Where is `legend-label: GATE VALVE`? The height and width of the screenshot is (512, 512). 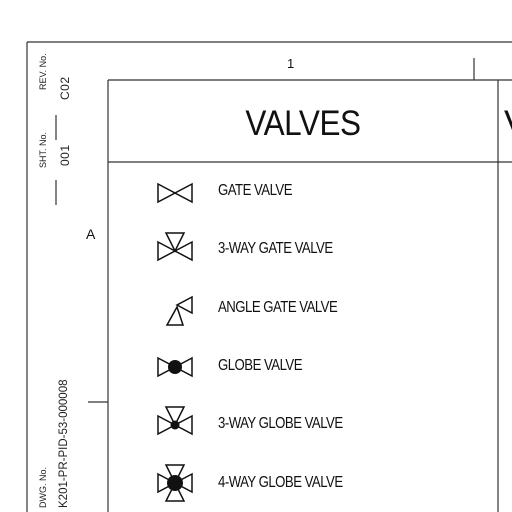 legend-label: GATE VALVE is located at coordinates (255, 190).